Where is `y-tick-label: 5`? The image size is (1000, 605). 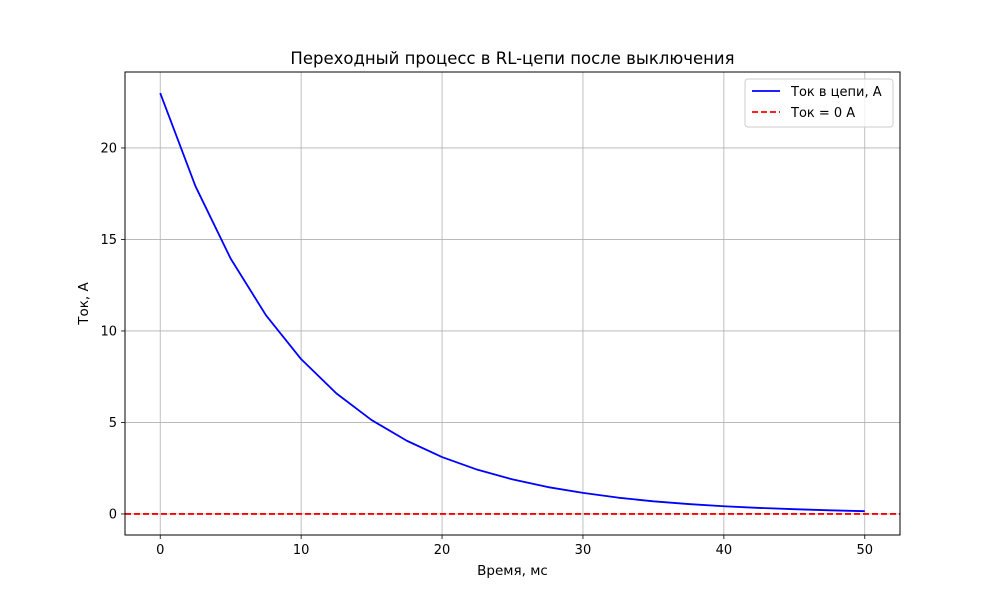
y-tick-label: 5 is located at coordinates (113, 423).